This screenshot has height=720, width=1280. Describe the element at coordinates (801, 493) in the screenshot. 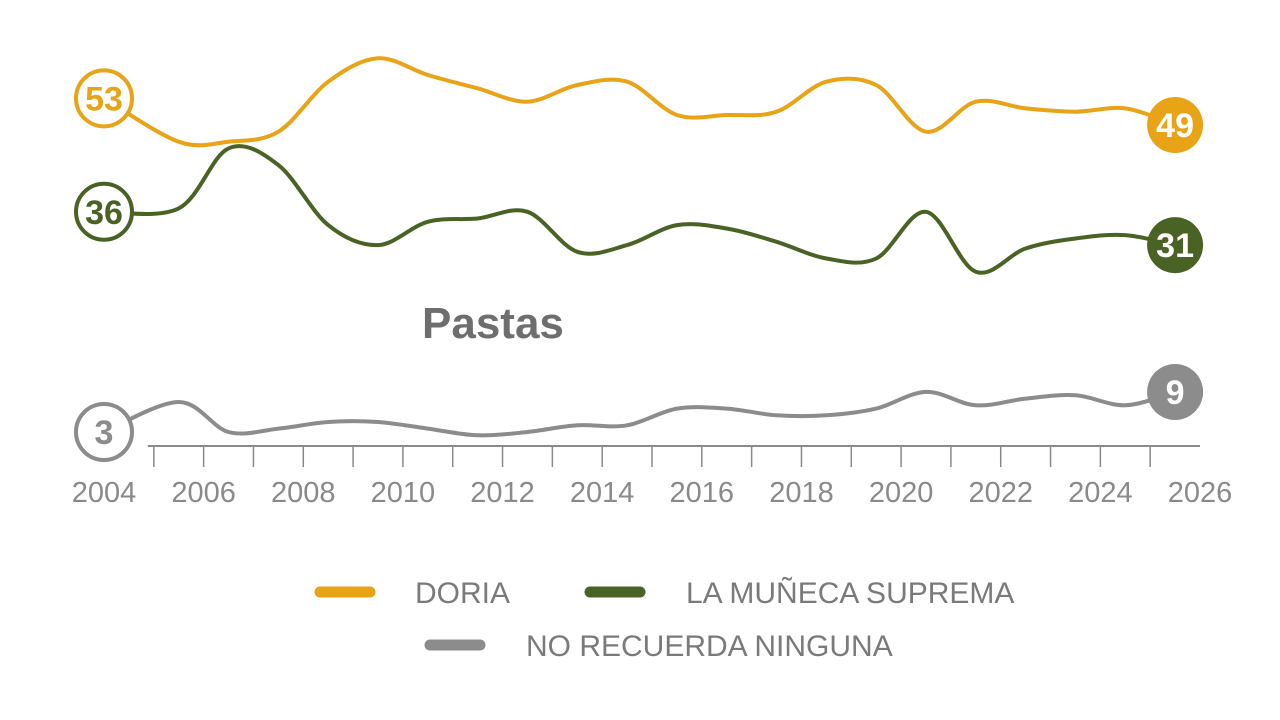

I see `x-tick-label: 2018` at that location.